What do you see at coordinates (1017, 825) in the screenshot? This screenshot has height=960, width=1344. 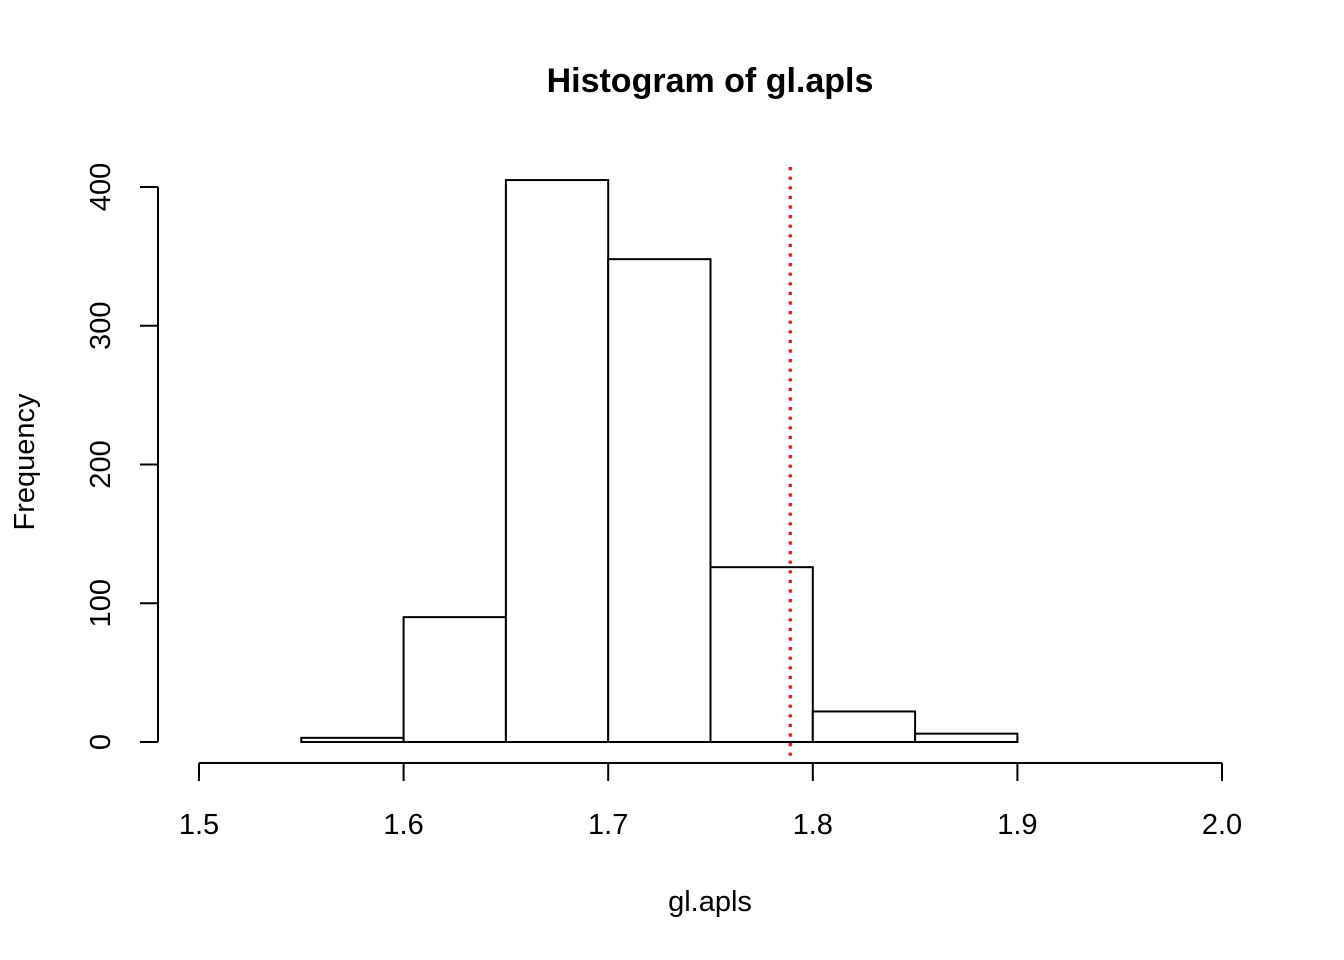 I see `x-tick-label: 1.9` at bounding box center [1017, 825].